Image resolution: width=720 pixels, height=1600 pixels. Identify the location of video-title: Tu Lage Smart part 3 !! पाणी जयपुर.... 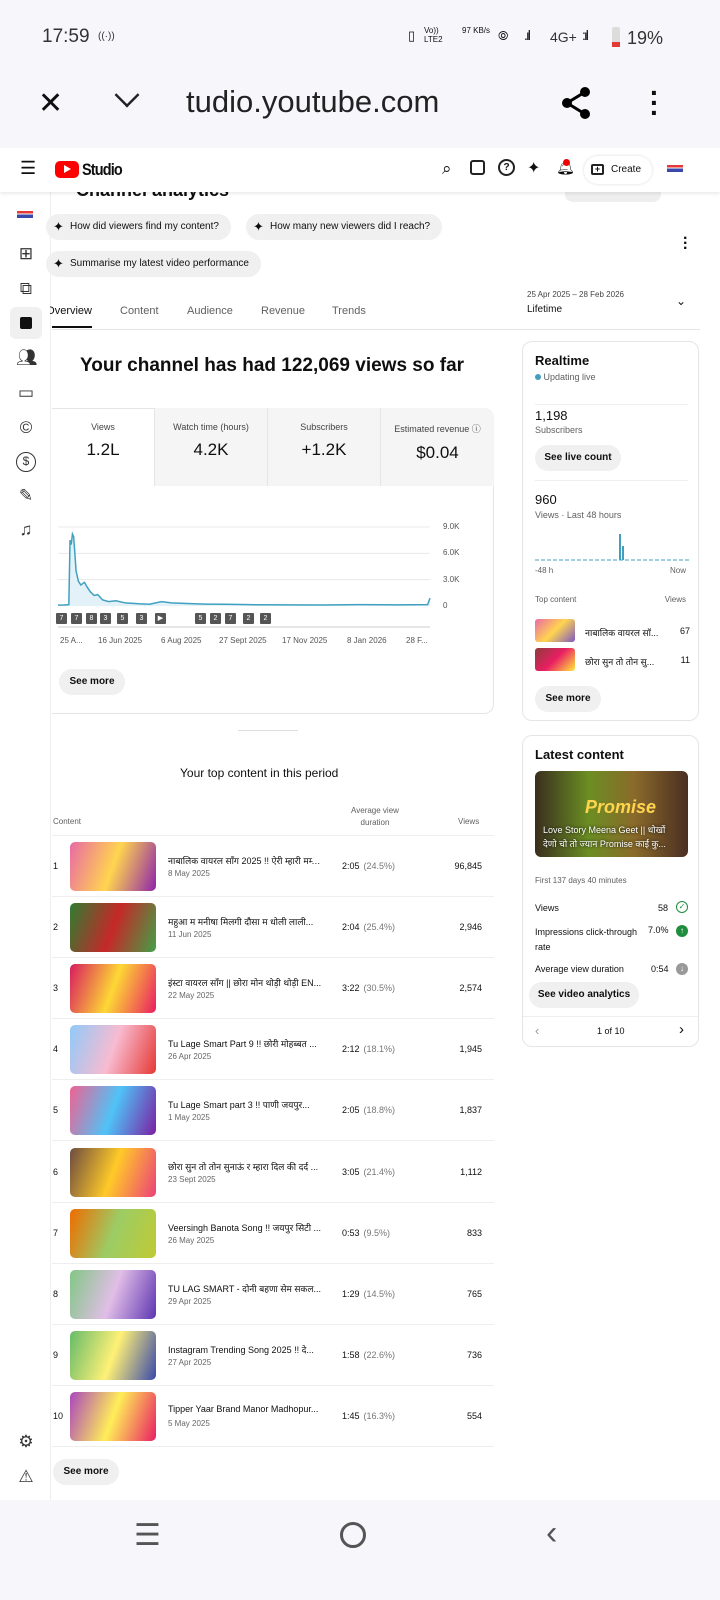
(239, 1105).